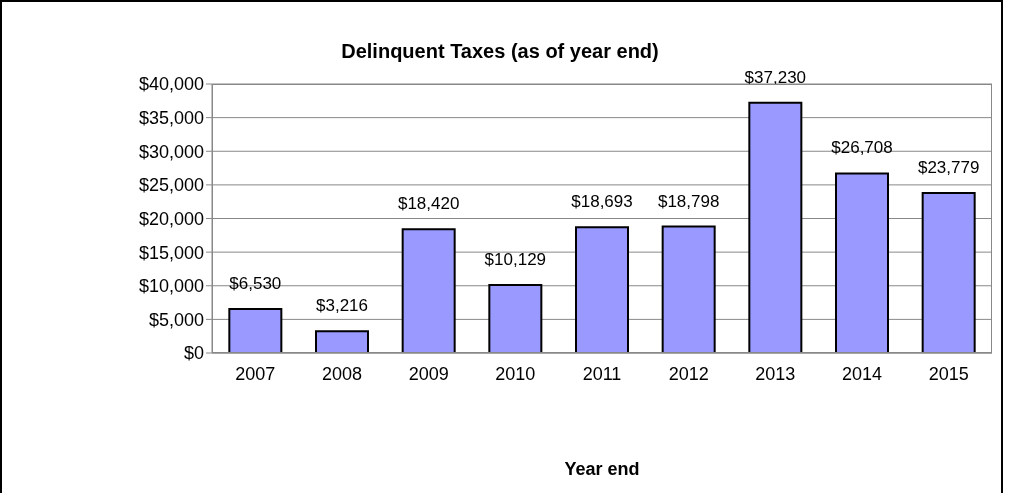 This screenshot has width=1009, height=493. I want to click on data-label: $23,779, so click(948, 168).